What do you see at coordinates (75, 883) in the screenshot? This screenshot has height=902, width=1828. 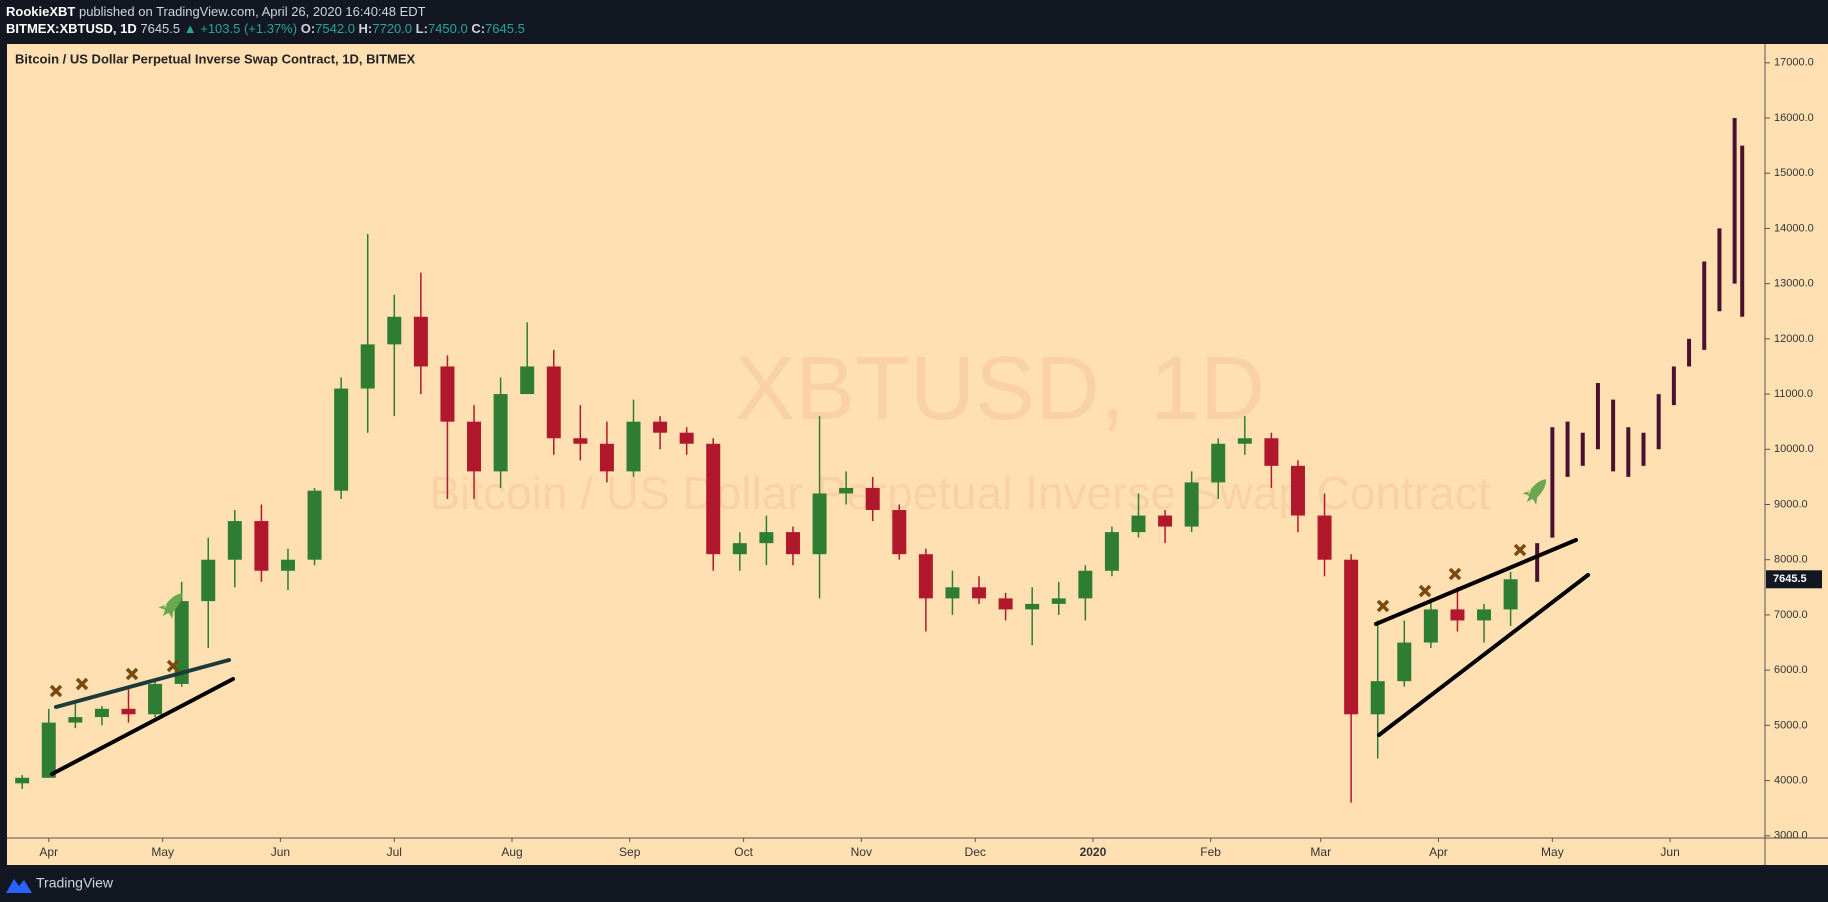 I see `footer-brand: TradingView` at bounding box center [75, 883].